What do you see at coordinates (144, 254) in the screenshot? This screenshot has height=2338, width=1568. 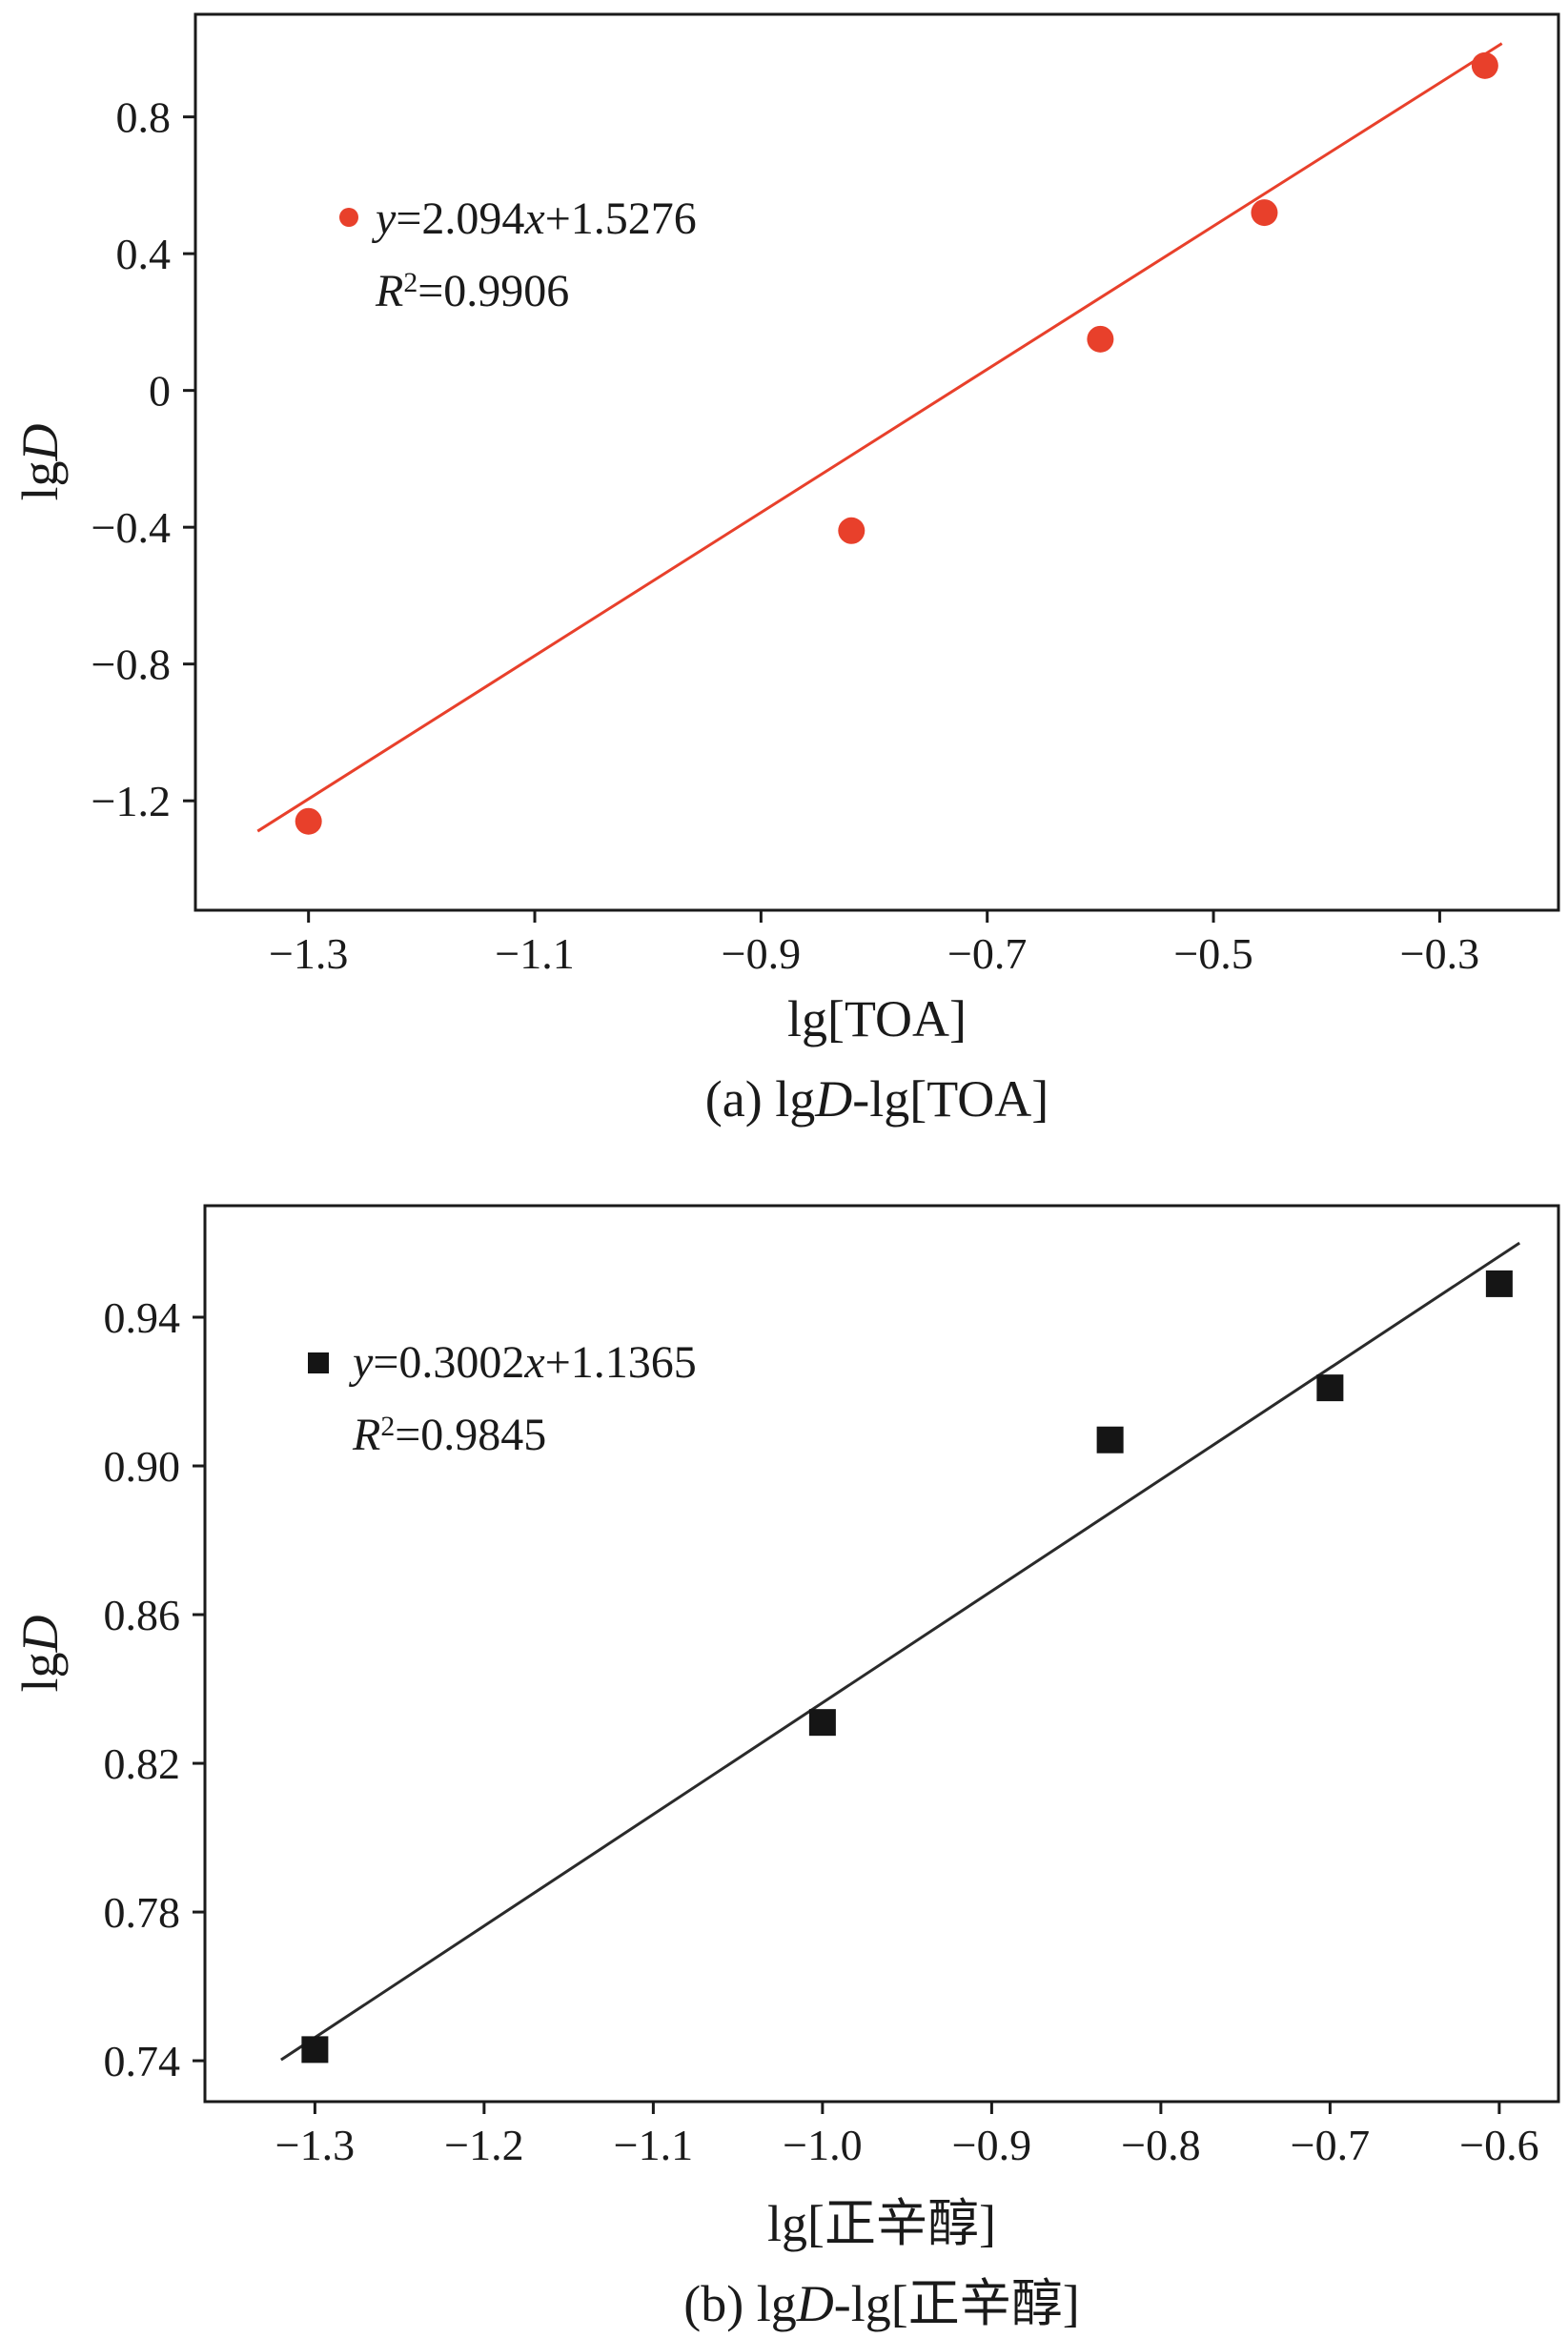 I see `y-tick-label: 0.4` at bounding box center [144, 254].